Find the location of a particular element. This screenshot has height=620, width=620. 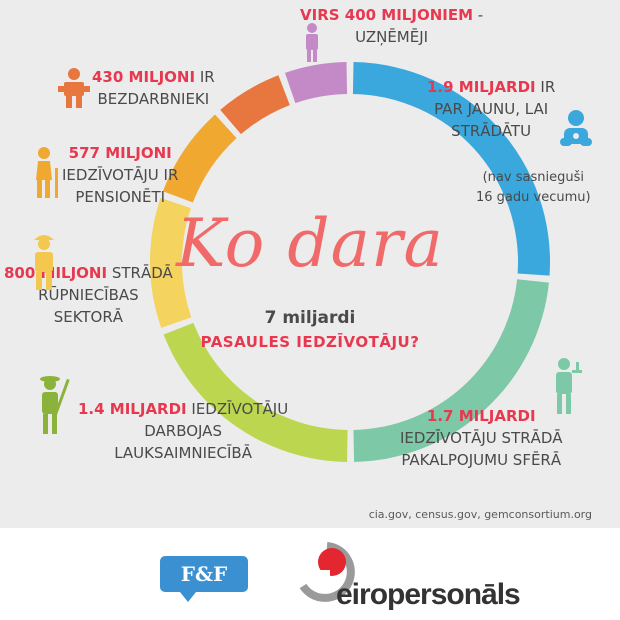

label-pakalpojumi-value: 1.7 MILJARDI is located at coordinates (481, 416).